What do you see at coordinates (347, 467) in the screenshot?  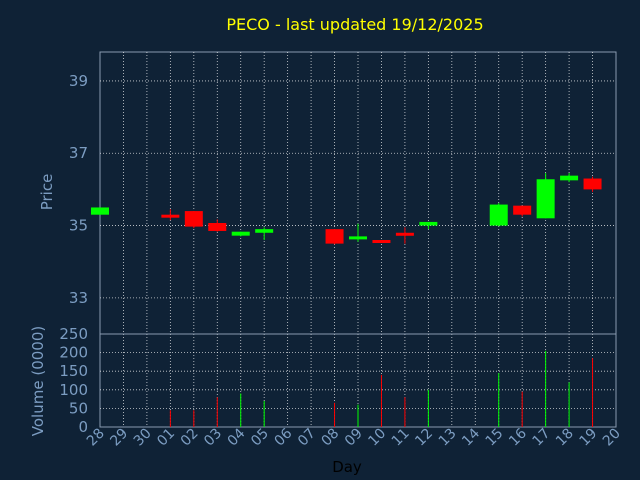 I see `x-axis-label: Day` at bounding box center [347, 467].